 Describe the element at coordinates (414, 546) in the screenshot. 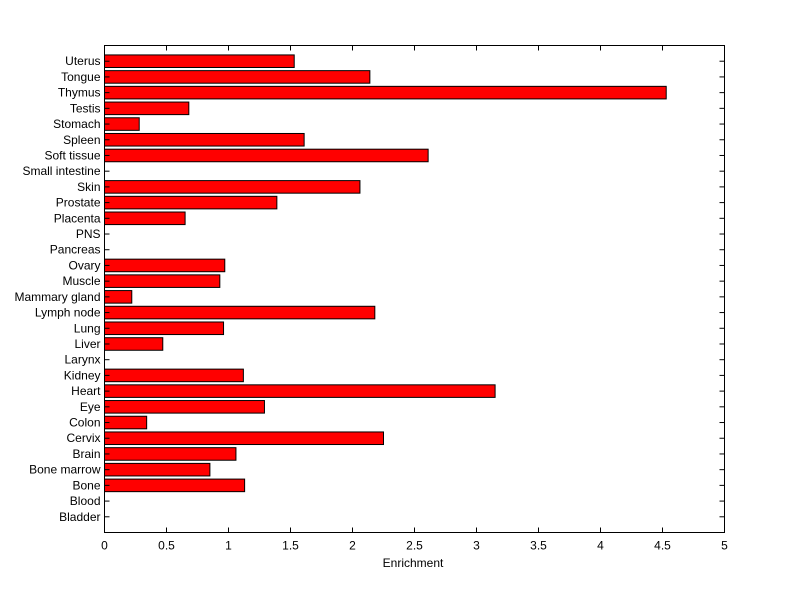

I see `x-tick-label: 2.5` at that location.